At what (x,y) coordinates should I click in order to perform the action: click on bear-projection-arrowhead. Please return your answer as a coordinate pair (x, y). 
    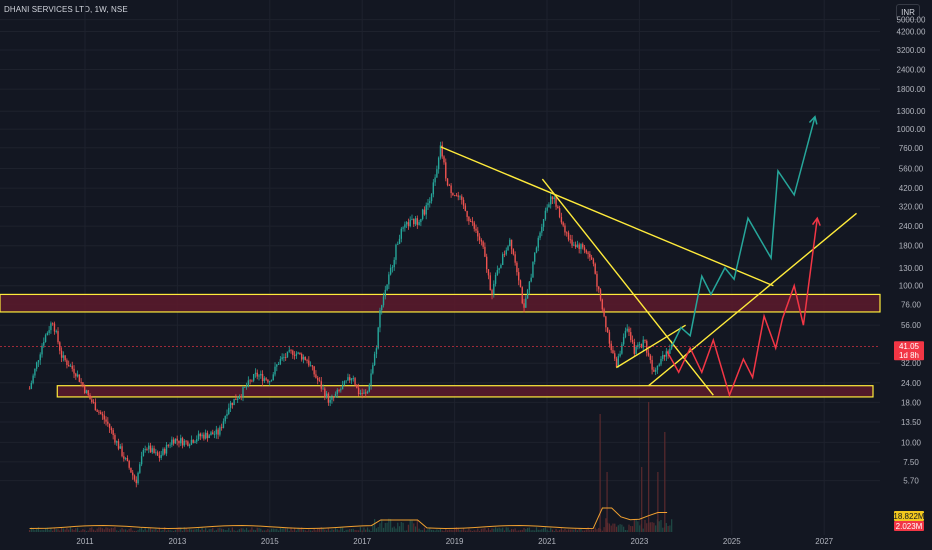
    Looking at the image, I should click on (816, 221).